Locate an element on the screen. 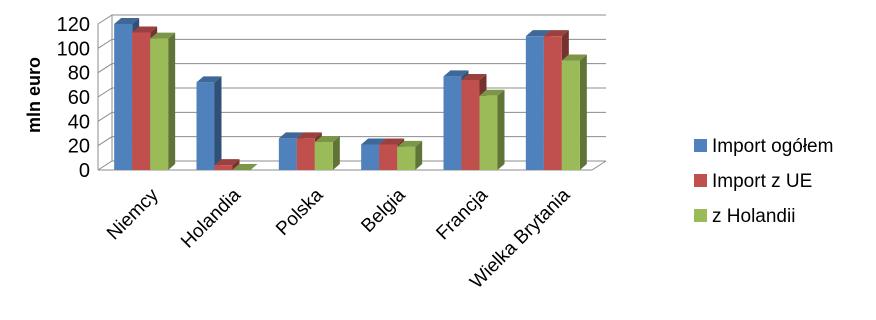  x-tick-label: Polska is located at coordinates (299, 211).